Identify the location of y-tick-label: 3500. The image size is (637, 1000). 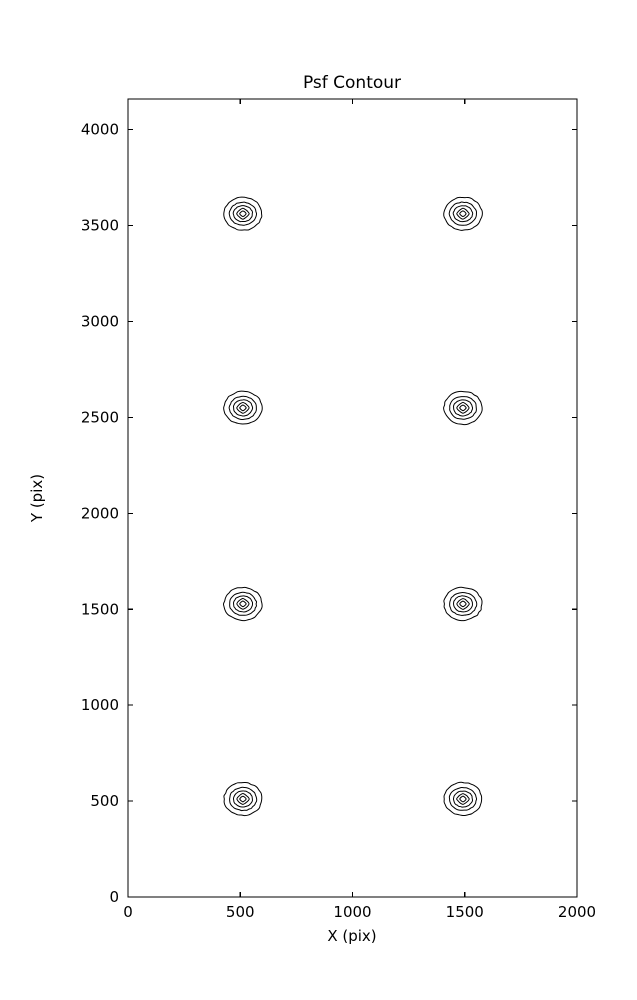
(100, 226).